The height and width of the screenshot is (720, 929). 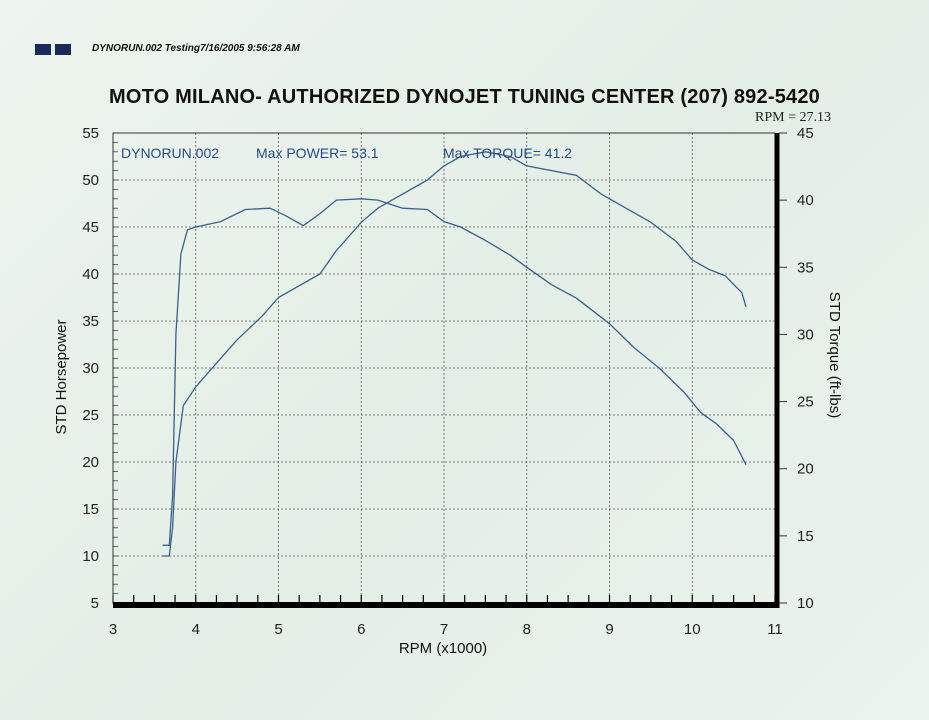 I want to click on x-axis-label: RPM (x1000), so click(x=443, y=648).